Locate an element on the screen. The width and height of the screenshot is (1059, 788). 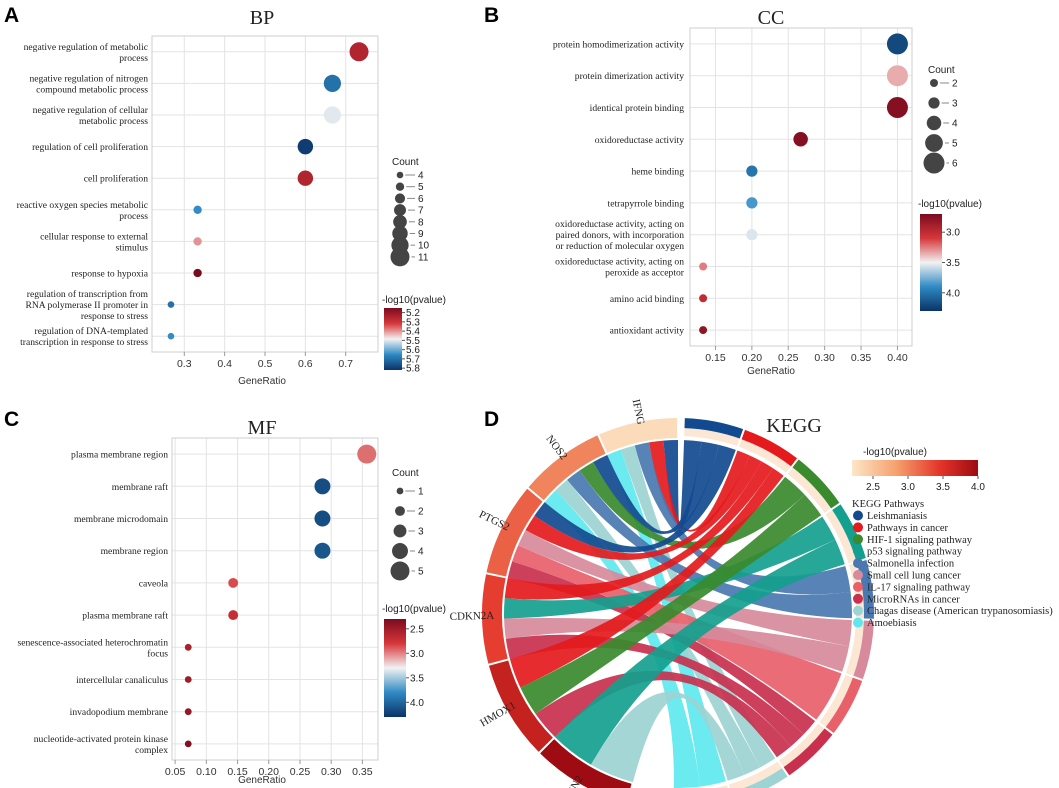
category-label: plasma membrane region is located at coordinates (119, 455).